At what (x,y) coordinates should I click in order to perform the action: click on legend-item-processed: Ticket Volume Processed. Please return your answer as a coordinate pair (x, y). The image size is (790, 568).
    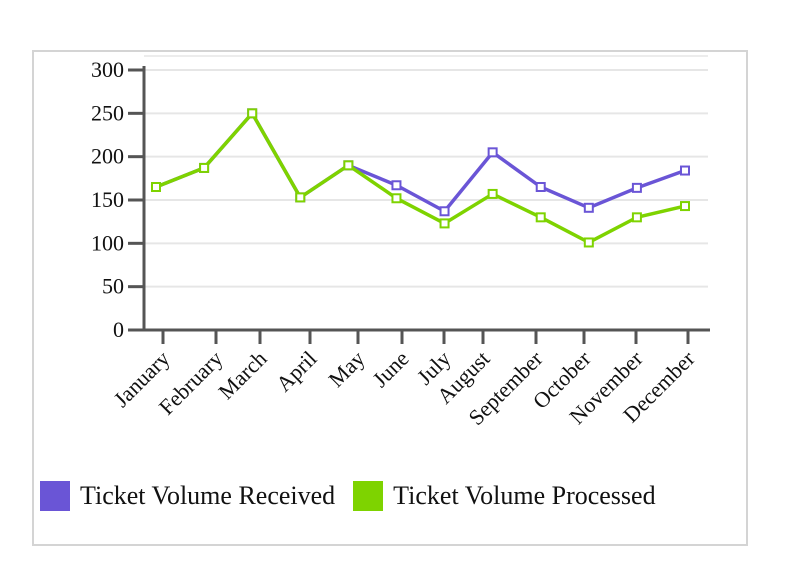
    Looking at the image, I should click on (504, 496).